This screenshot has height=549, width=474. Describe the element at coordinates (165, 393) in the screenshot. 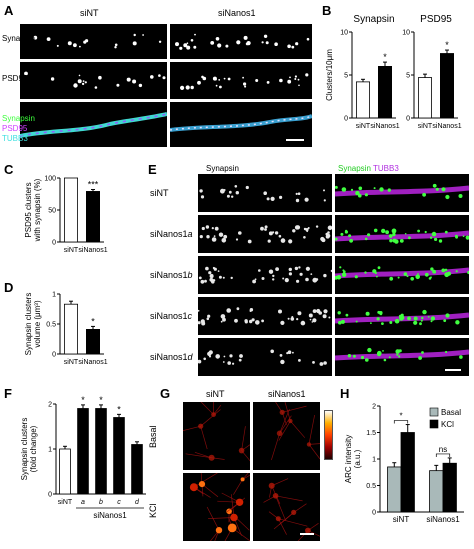

I see `panel-g-label: G` at that location.